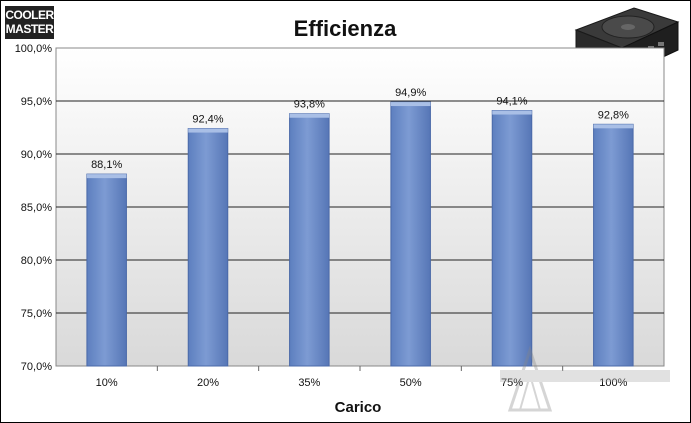 This screenshot has width=691, height=423. I want to click on y-tick-label: 100,0%, so click(34, 49).